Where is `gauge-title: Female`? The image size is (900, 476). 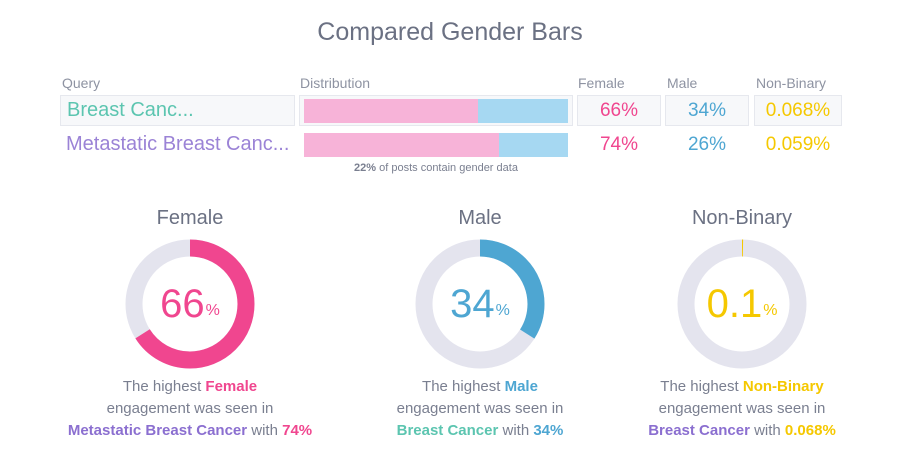 gauge-title: Female is located at coordinates (190, 218).